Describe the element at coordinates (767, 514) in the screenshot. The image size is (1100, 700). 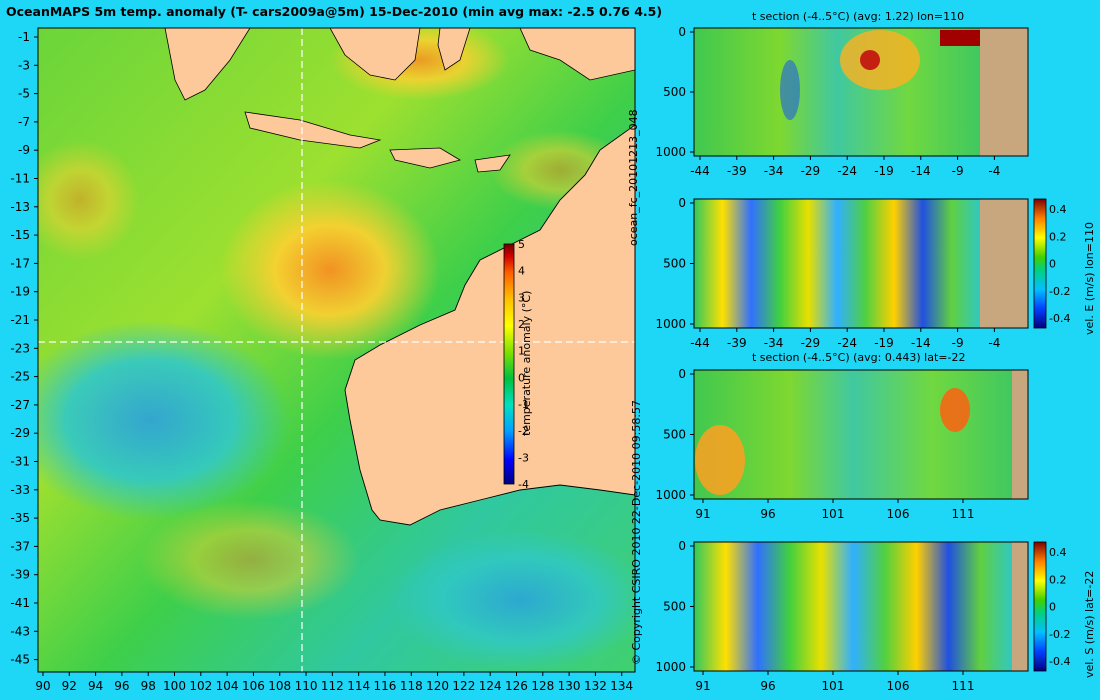
I see `section-x-tick-label: 96` at that location.